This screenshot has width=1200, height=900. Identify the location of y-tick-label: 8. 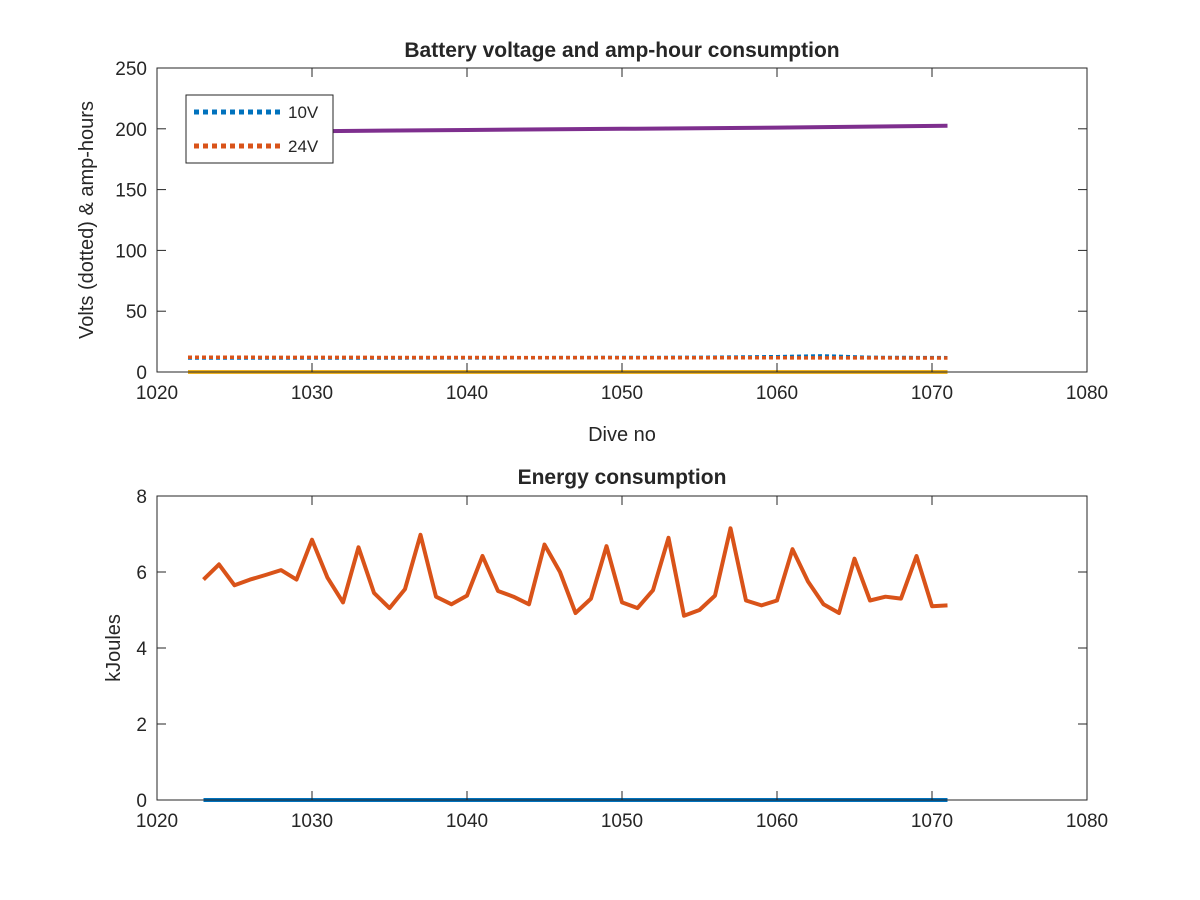
(141, 497).